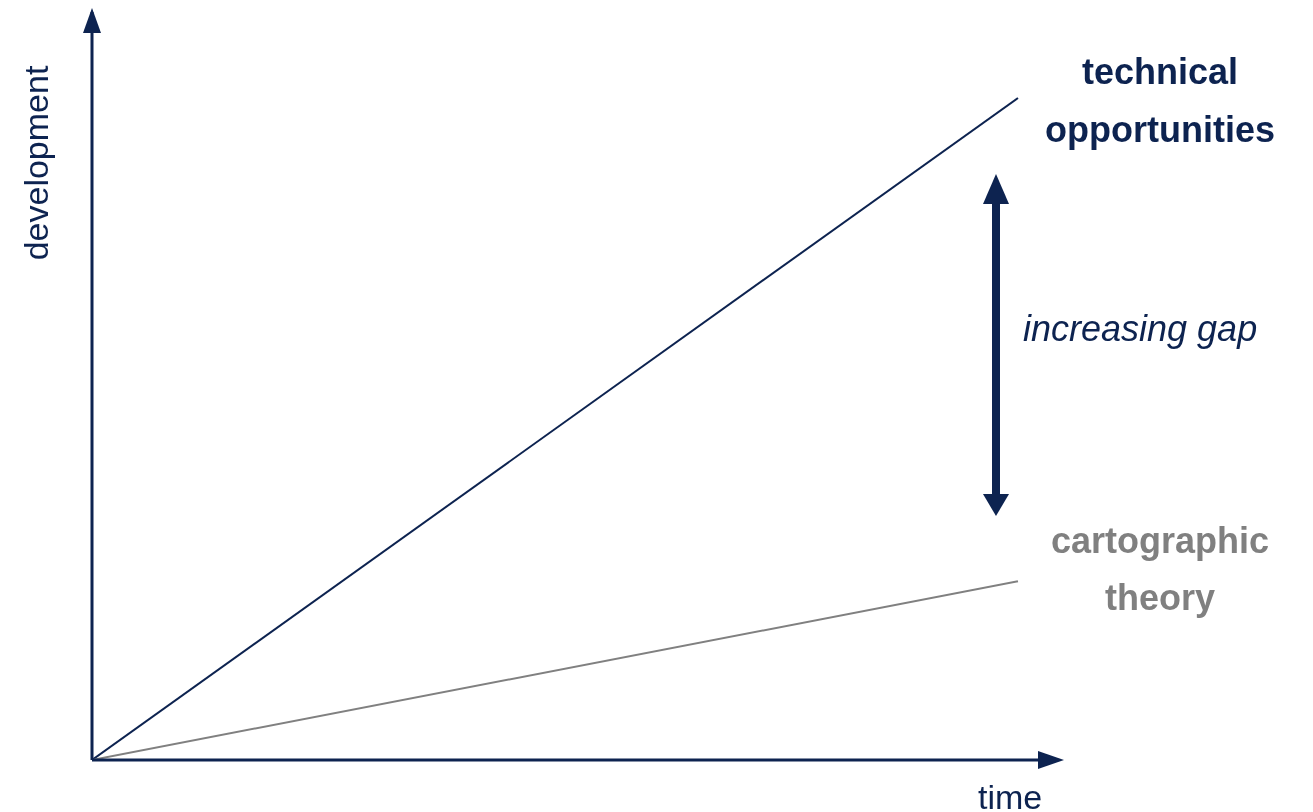 This screenshot has width=1313, height=812. What do you see at coordinates (1159, 101) in the screenshot?
I see `series-label: technical opportunities` at bounding box center [1159, 101].